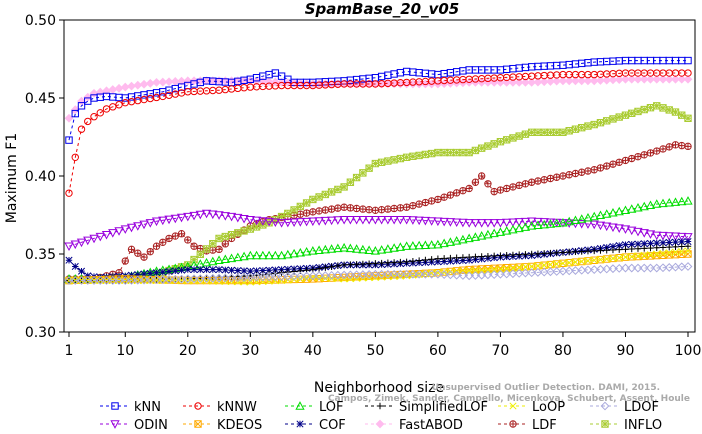 The height and width of the screenshot is (434, 702). What do you see at coordinates (382, 9) in the screenshot?
I see `chart-title: SpamBase_20_v05` at bounding box center [382, 9].